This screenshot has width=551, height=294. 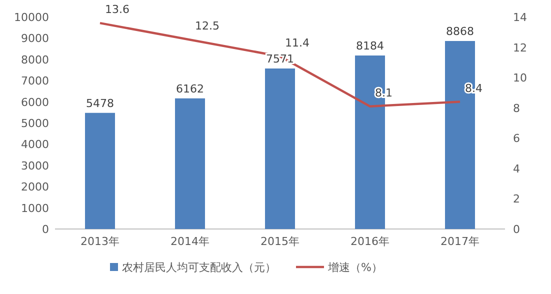 What do you see at coordinates (460, 241) in the screenshot?
I see `x-tick-label: 2017年` at bounding box center [460, 241].